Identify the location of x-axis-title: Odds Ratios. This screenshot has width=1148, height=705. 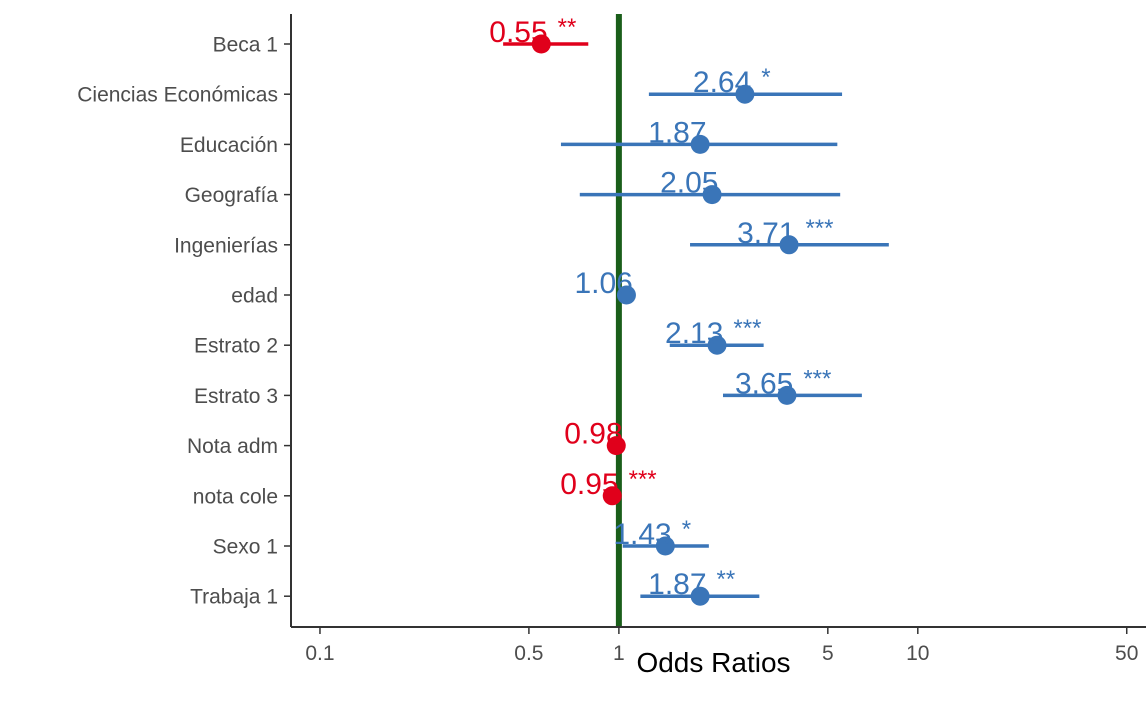
(713, 662).